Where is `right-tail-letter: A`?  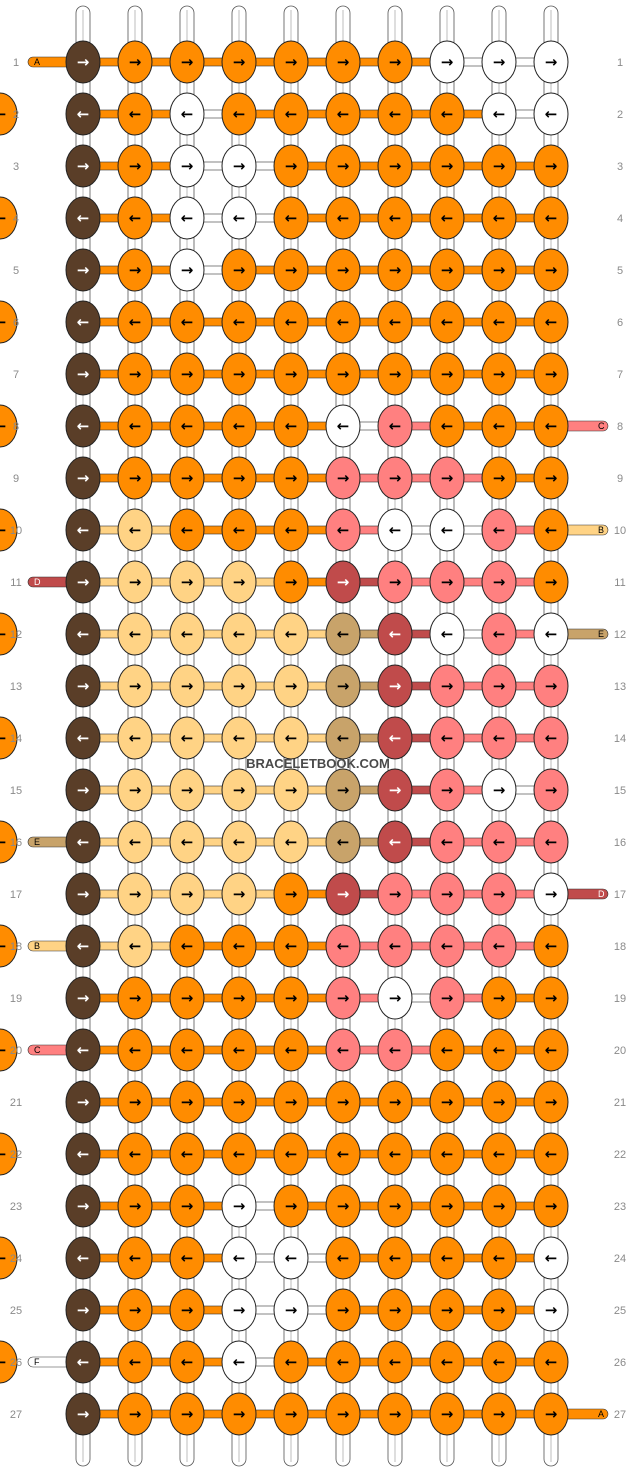 right-tail-letter: A is located at coordinates (601, 1414).